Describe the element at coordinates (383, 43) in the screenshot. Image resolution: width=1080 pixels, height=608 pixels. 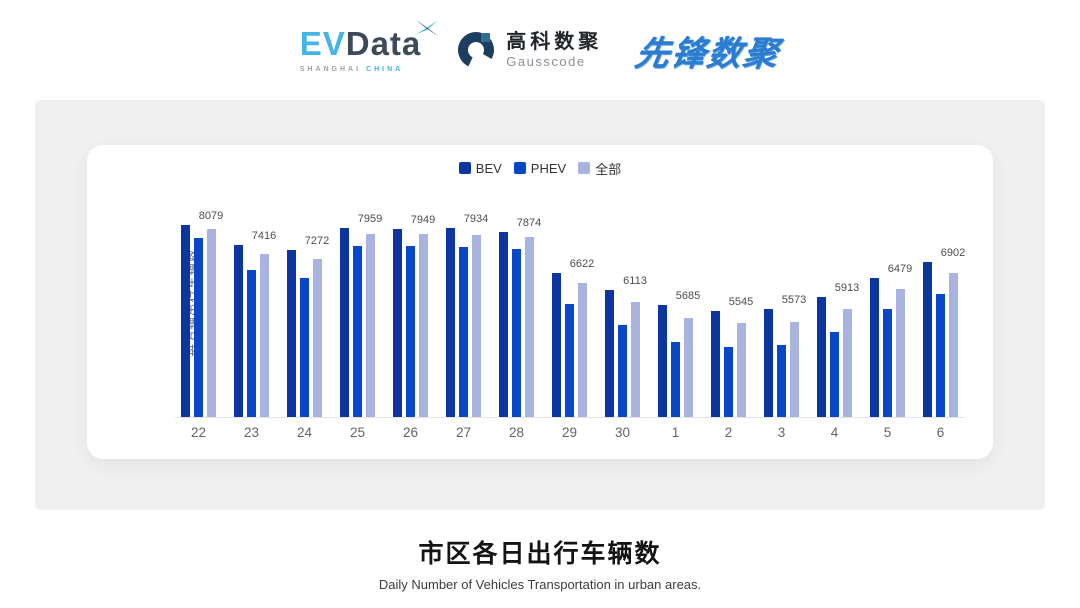
I see `evdata-data-text: Data` at that location.